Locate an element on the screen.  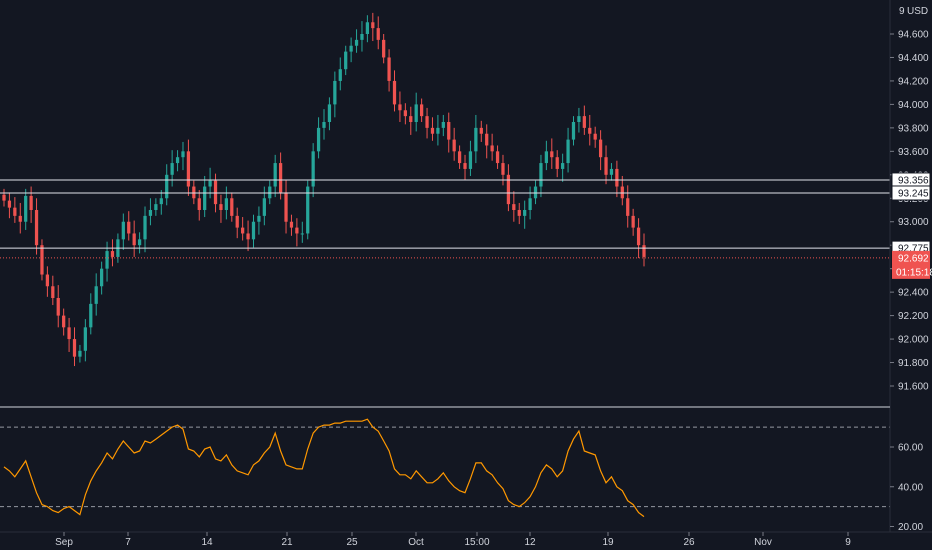
horizontal-levels is located at coordinates (445, 219).